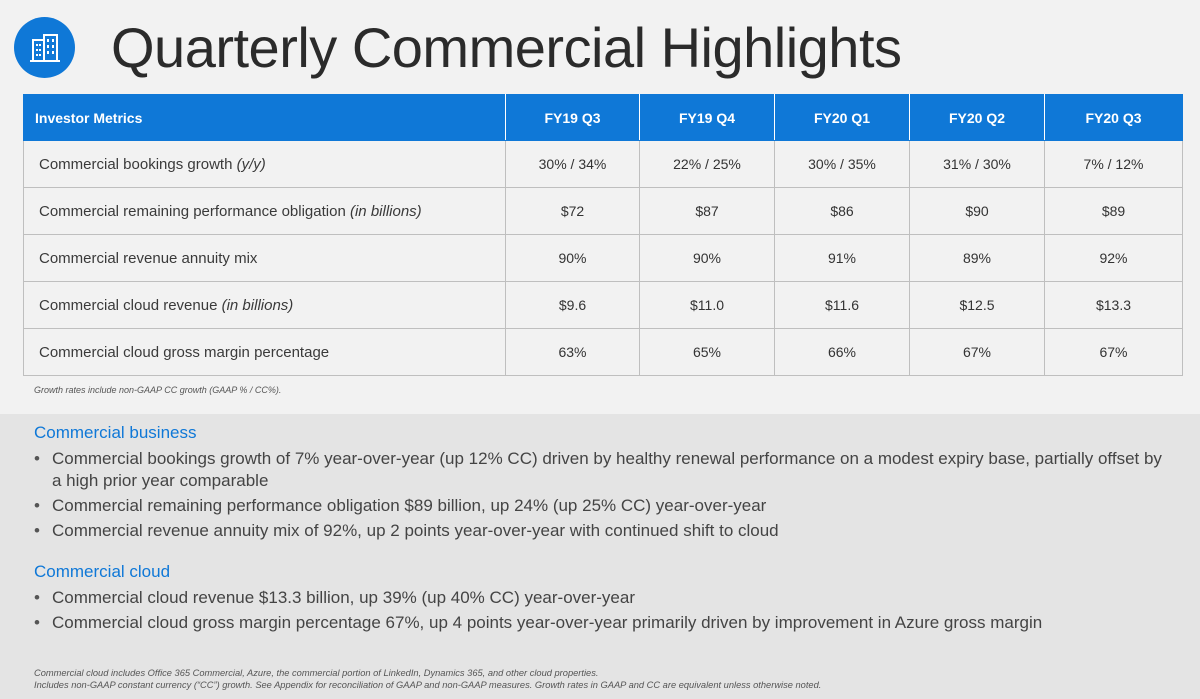  What do you see at coordinates (1113, 117) in the screenshot?
I see `column-header: FY20 Q3` at bounding box center [1113, 117].